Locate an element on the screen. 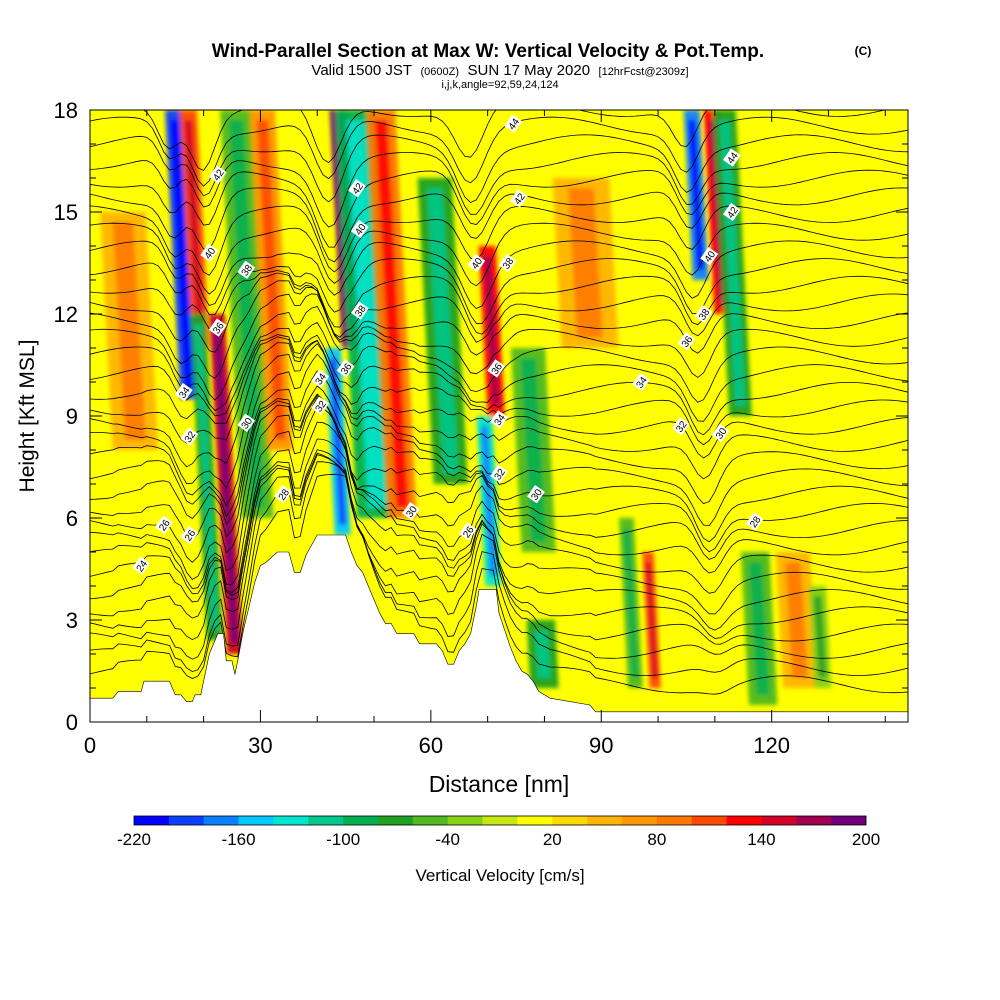  colorbar-tick-label: -220 is located at coordinates (134, 839).